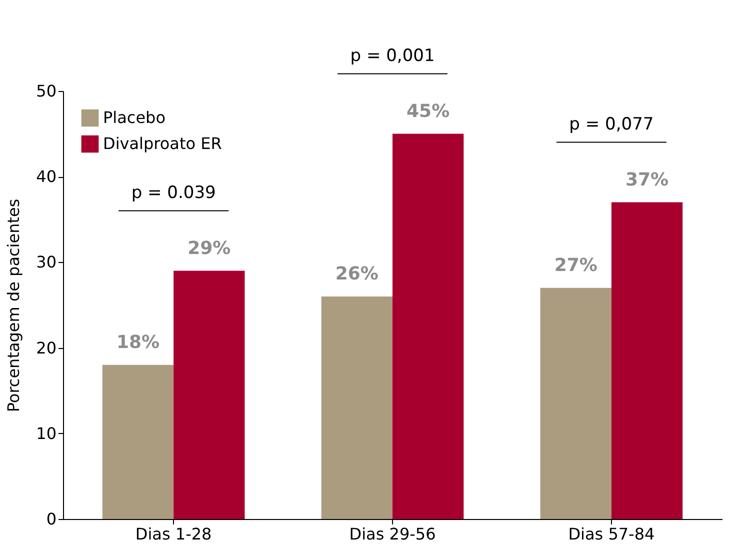  Describe the element at coordinates (392, 534) in the screenshot. I see `x-tick-label: Dias 29-56` at that location.